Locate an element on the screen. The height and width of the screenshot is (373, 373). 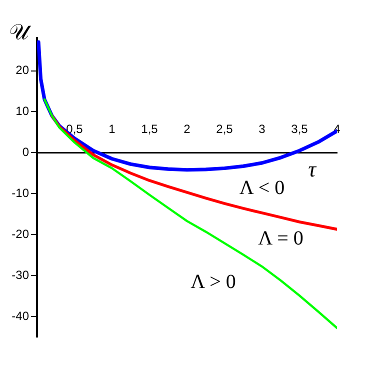
series-label: Λ > 0 is located at coordinates (213, 281).